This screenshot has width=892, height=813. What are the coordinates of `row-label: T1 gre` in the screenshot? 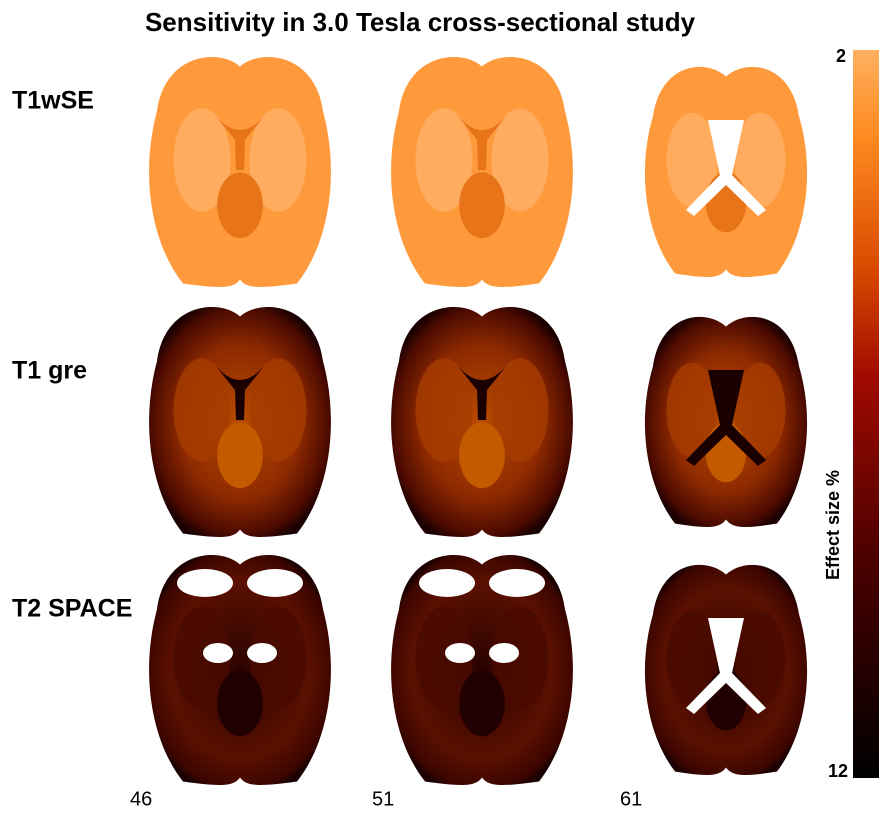 It's located at (49, 371).